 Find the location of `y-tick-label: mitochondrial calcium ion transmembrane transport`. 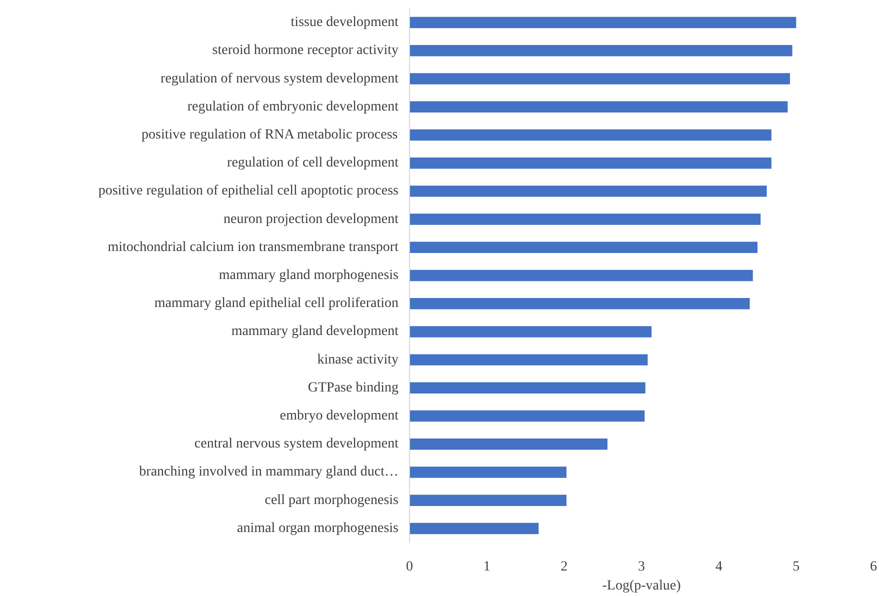

y-tick-label: mitochondrial calcium ion transmembrane transport is located at coordinates (253, 247).